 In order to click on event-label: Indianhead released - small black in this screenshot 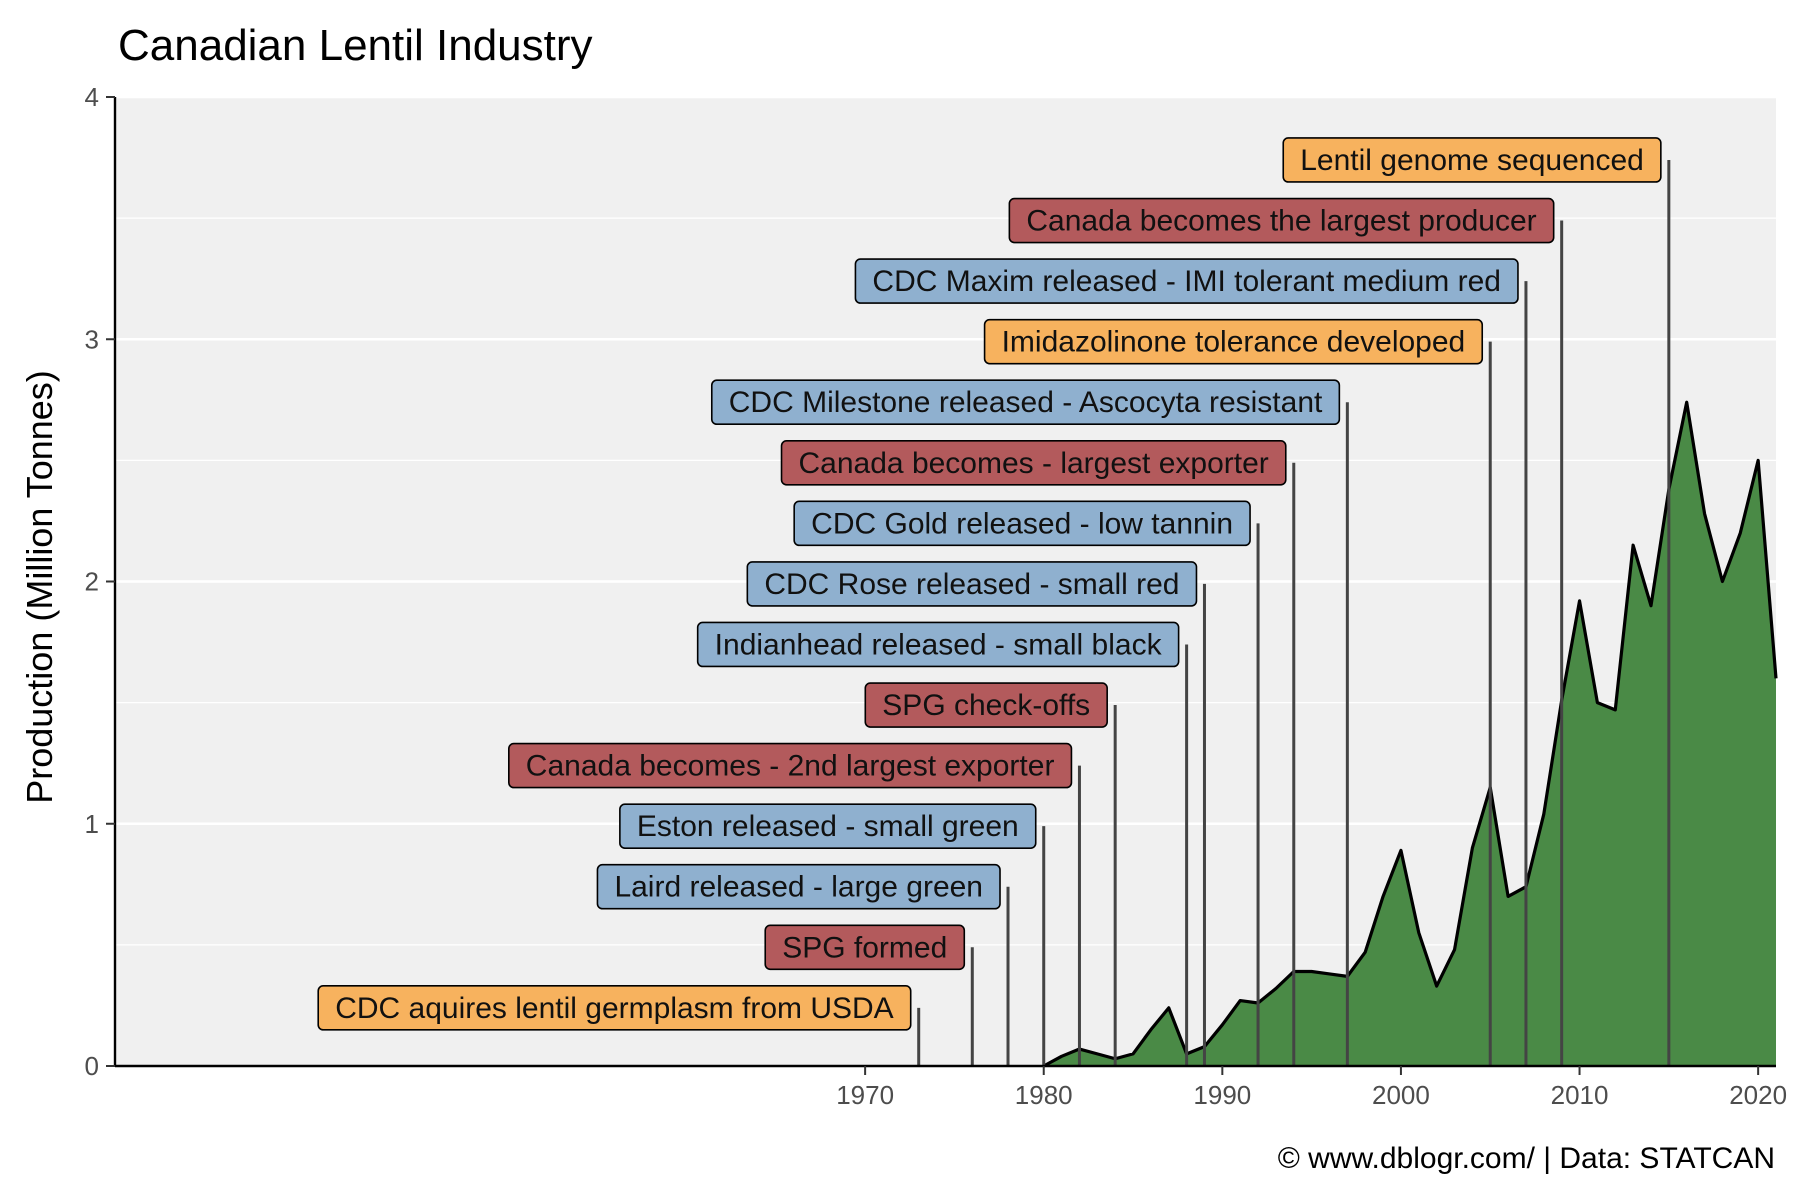, I will do `click(938, 644)`.